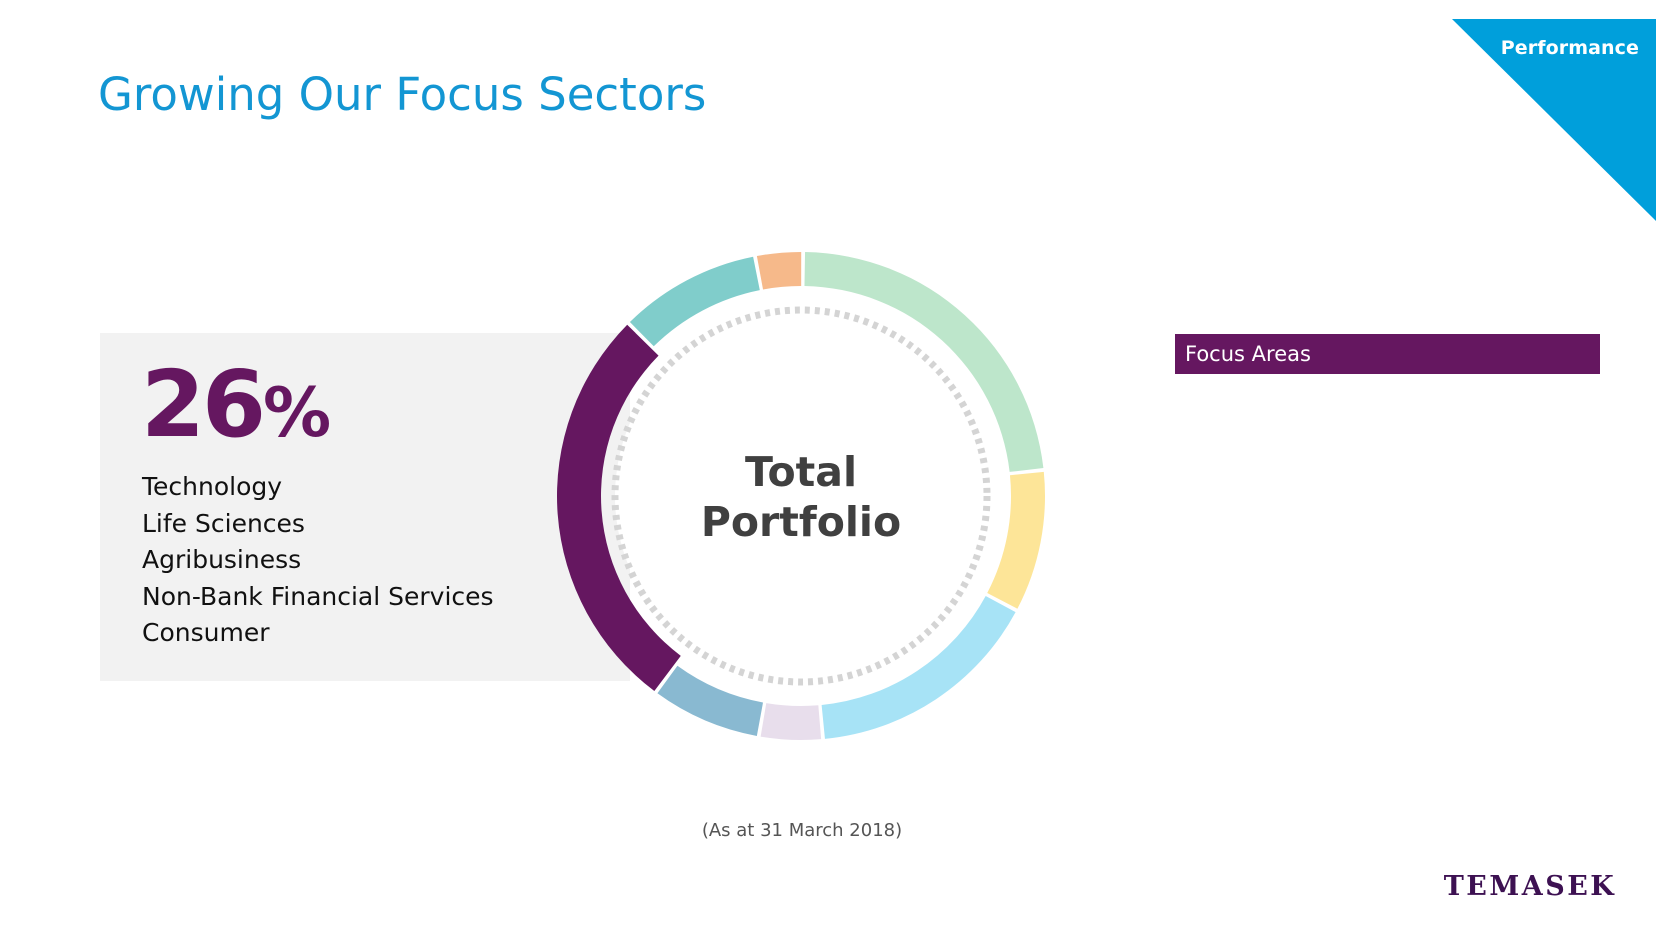 This screenshot has height=938, width=1672. What do you see at coordinates (297, 413) in the screenshot?
I see `focus-share-percent-sign: %` at bounding box center [297, 413].